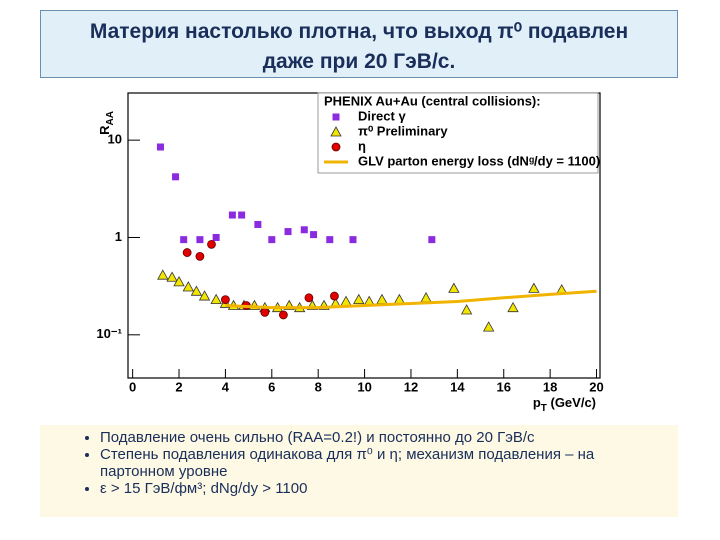  Describe the element at coordinates (359, 61) in the screenshot. I see `title-line: даже при 20 ГэВ/с.` at that location.